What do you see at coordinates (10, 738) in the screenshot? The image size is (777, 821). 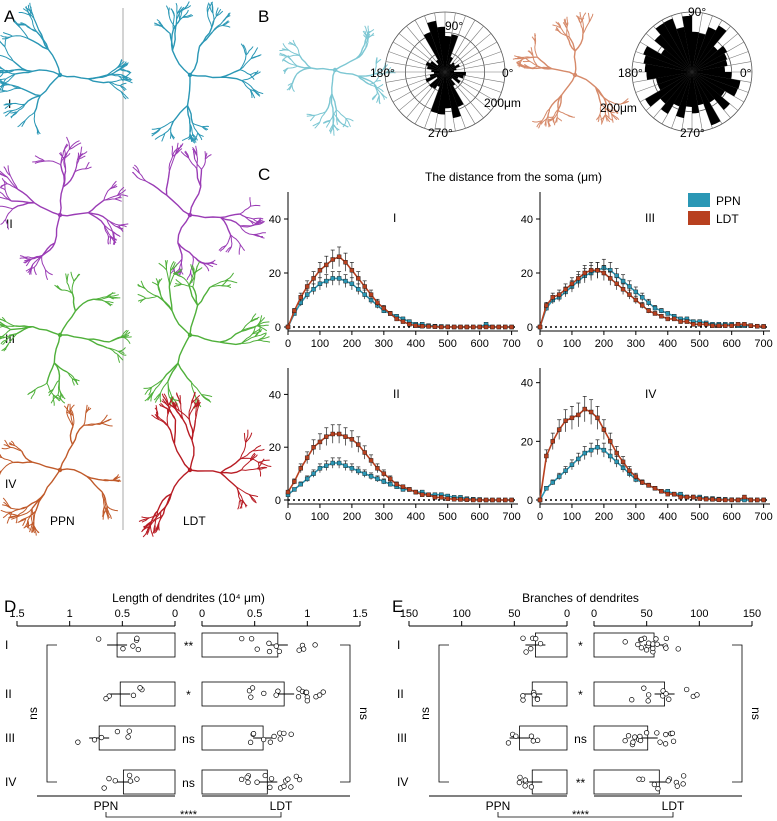 I see `category-label: III` at bounding box center [10, 738].